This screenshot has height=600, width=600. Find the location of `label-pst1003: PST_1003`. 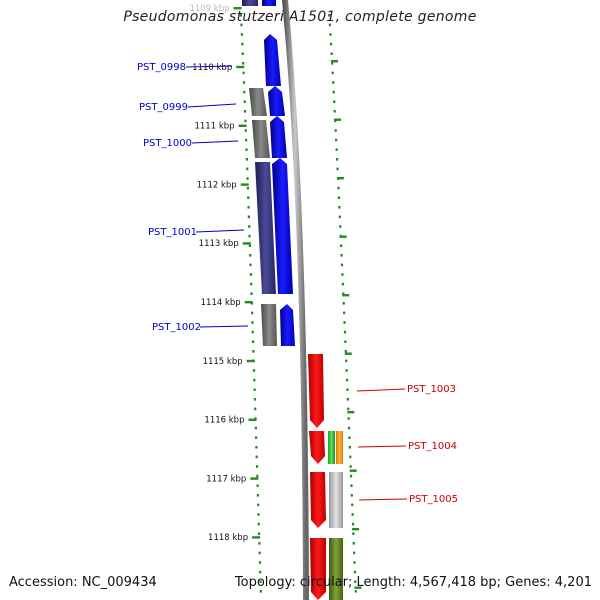

label-pst1003: PST_1003 is located at coordinates (431, 389).